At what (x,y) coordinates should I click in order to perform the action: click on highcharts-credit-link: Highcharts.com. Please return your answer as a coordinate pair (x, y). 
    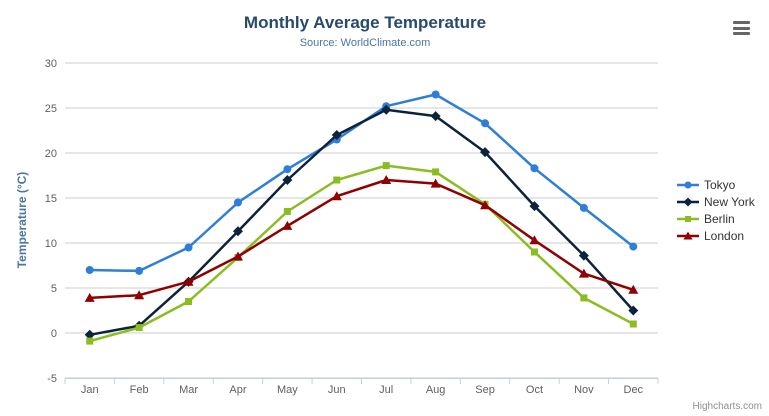
    Looking at the image, I should click on (727, 406).